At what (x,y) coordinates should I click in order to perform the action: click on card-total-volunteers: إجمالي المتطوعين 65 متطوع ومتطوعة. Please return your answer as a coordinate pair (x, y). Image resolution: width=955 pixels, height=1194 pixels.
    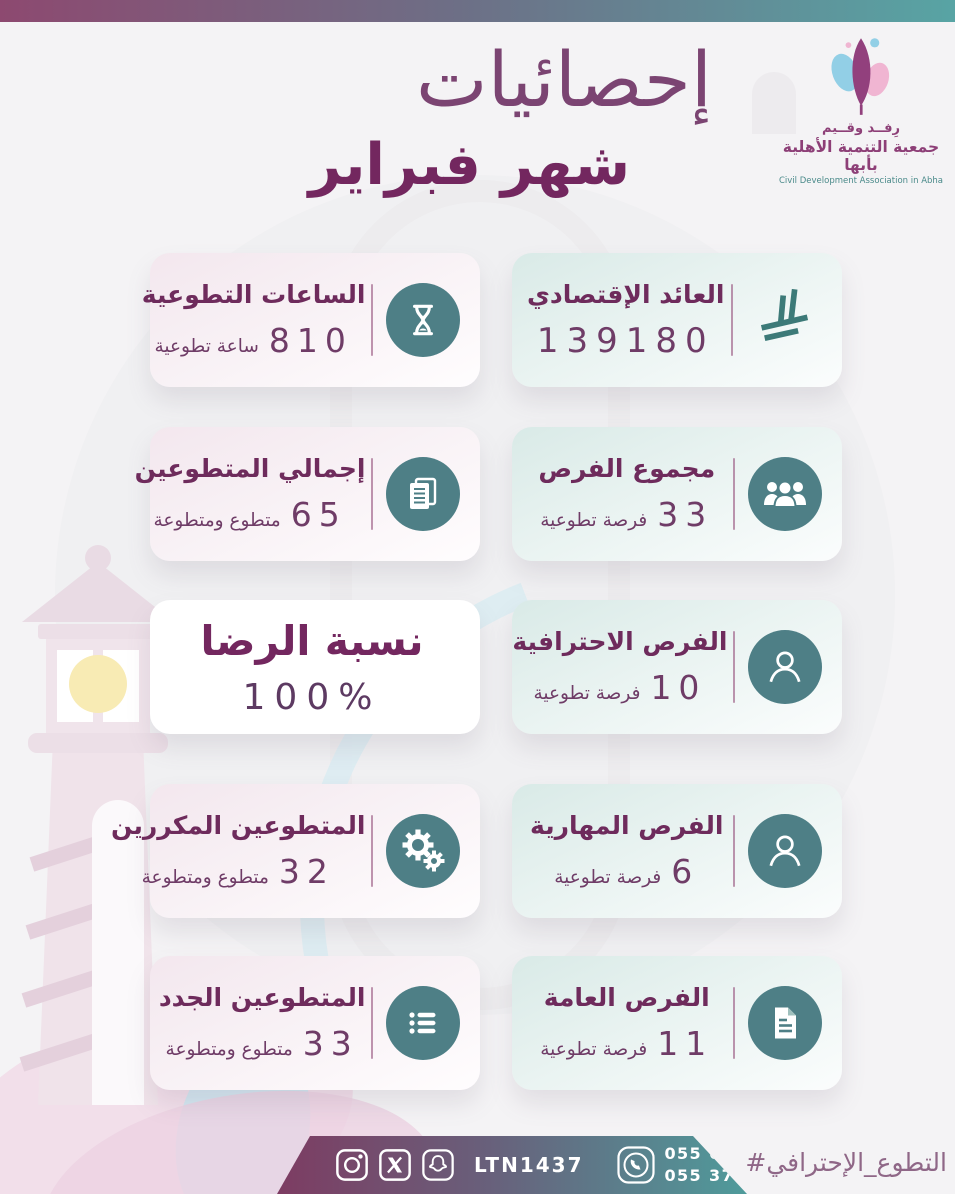
    Looking at the image, I should click on (307, 494).